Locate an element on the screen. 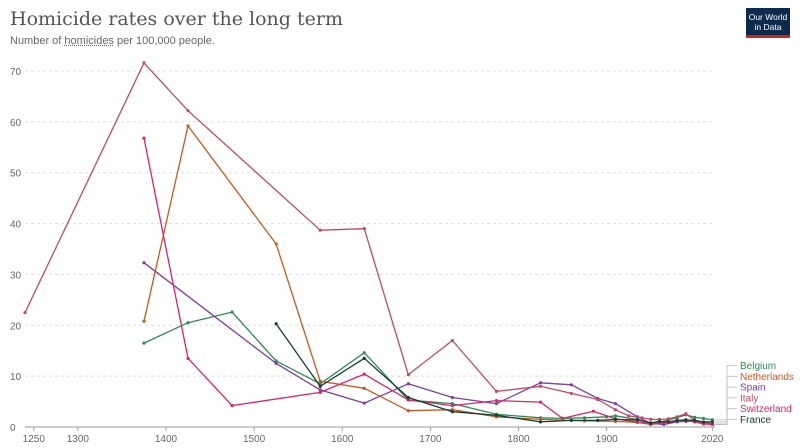  legend-label-switzerland: Switzerland is located at coordinates (766, 409).